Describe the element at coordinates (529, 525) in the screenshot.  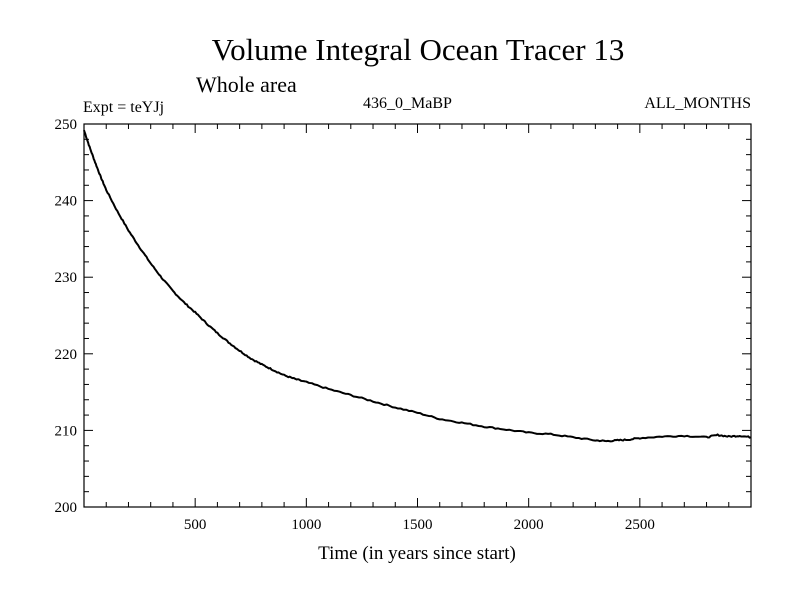
I see `x-tick-label: 2000` at that location.